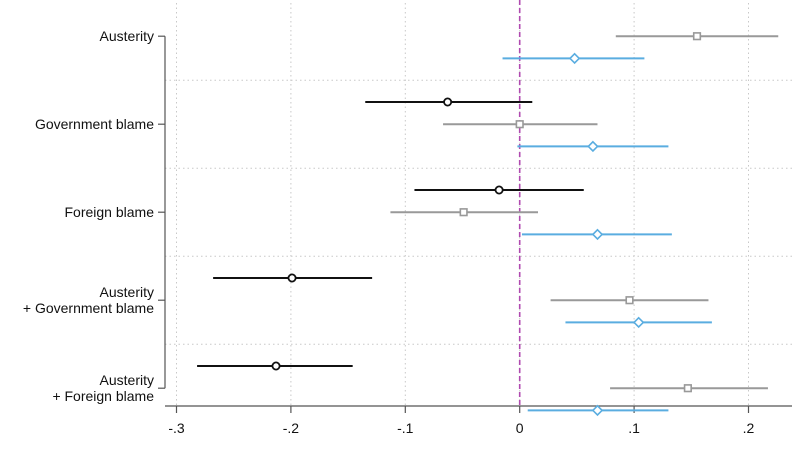  I want to click on x-tick-label: .1, so click(634, 428).